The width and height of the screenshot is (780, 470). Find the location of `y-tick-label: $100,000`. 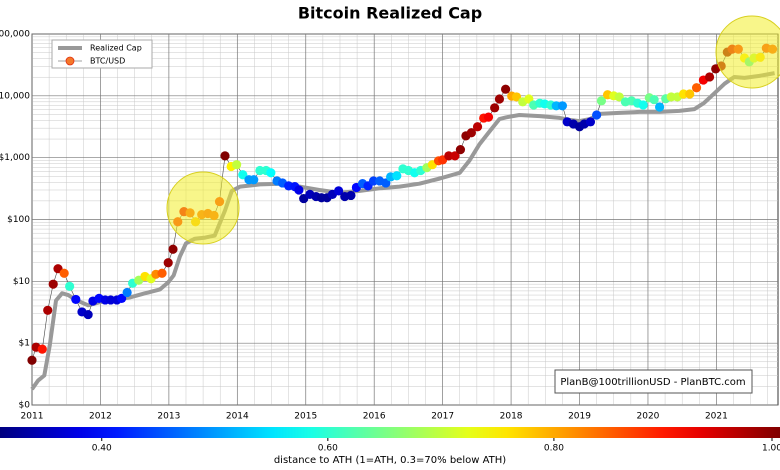

y-tick-label: $100,000 is located at coordinates (15, 35).